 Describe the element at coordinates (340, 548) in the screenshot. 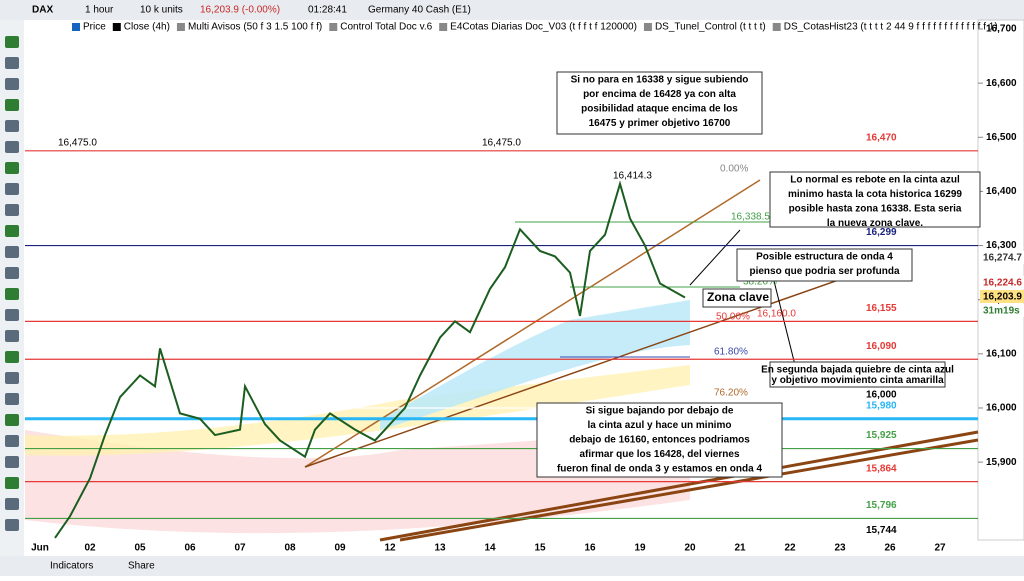

I see `x-tick-label: 09` at that location.